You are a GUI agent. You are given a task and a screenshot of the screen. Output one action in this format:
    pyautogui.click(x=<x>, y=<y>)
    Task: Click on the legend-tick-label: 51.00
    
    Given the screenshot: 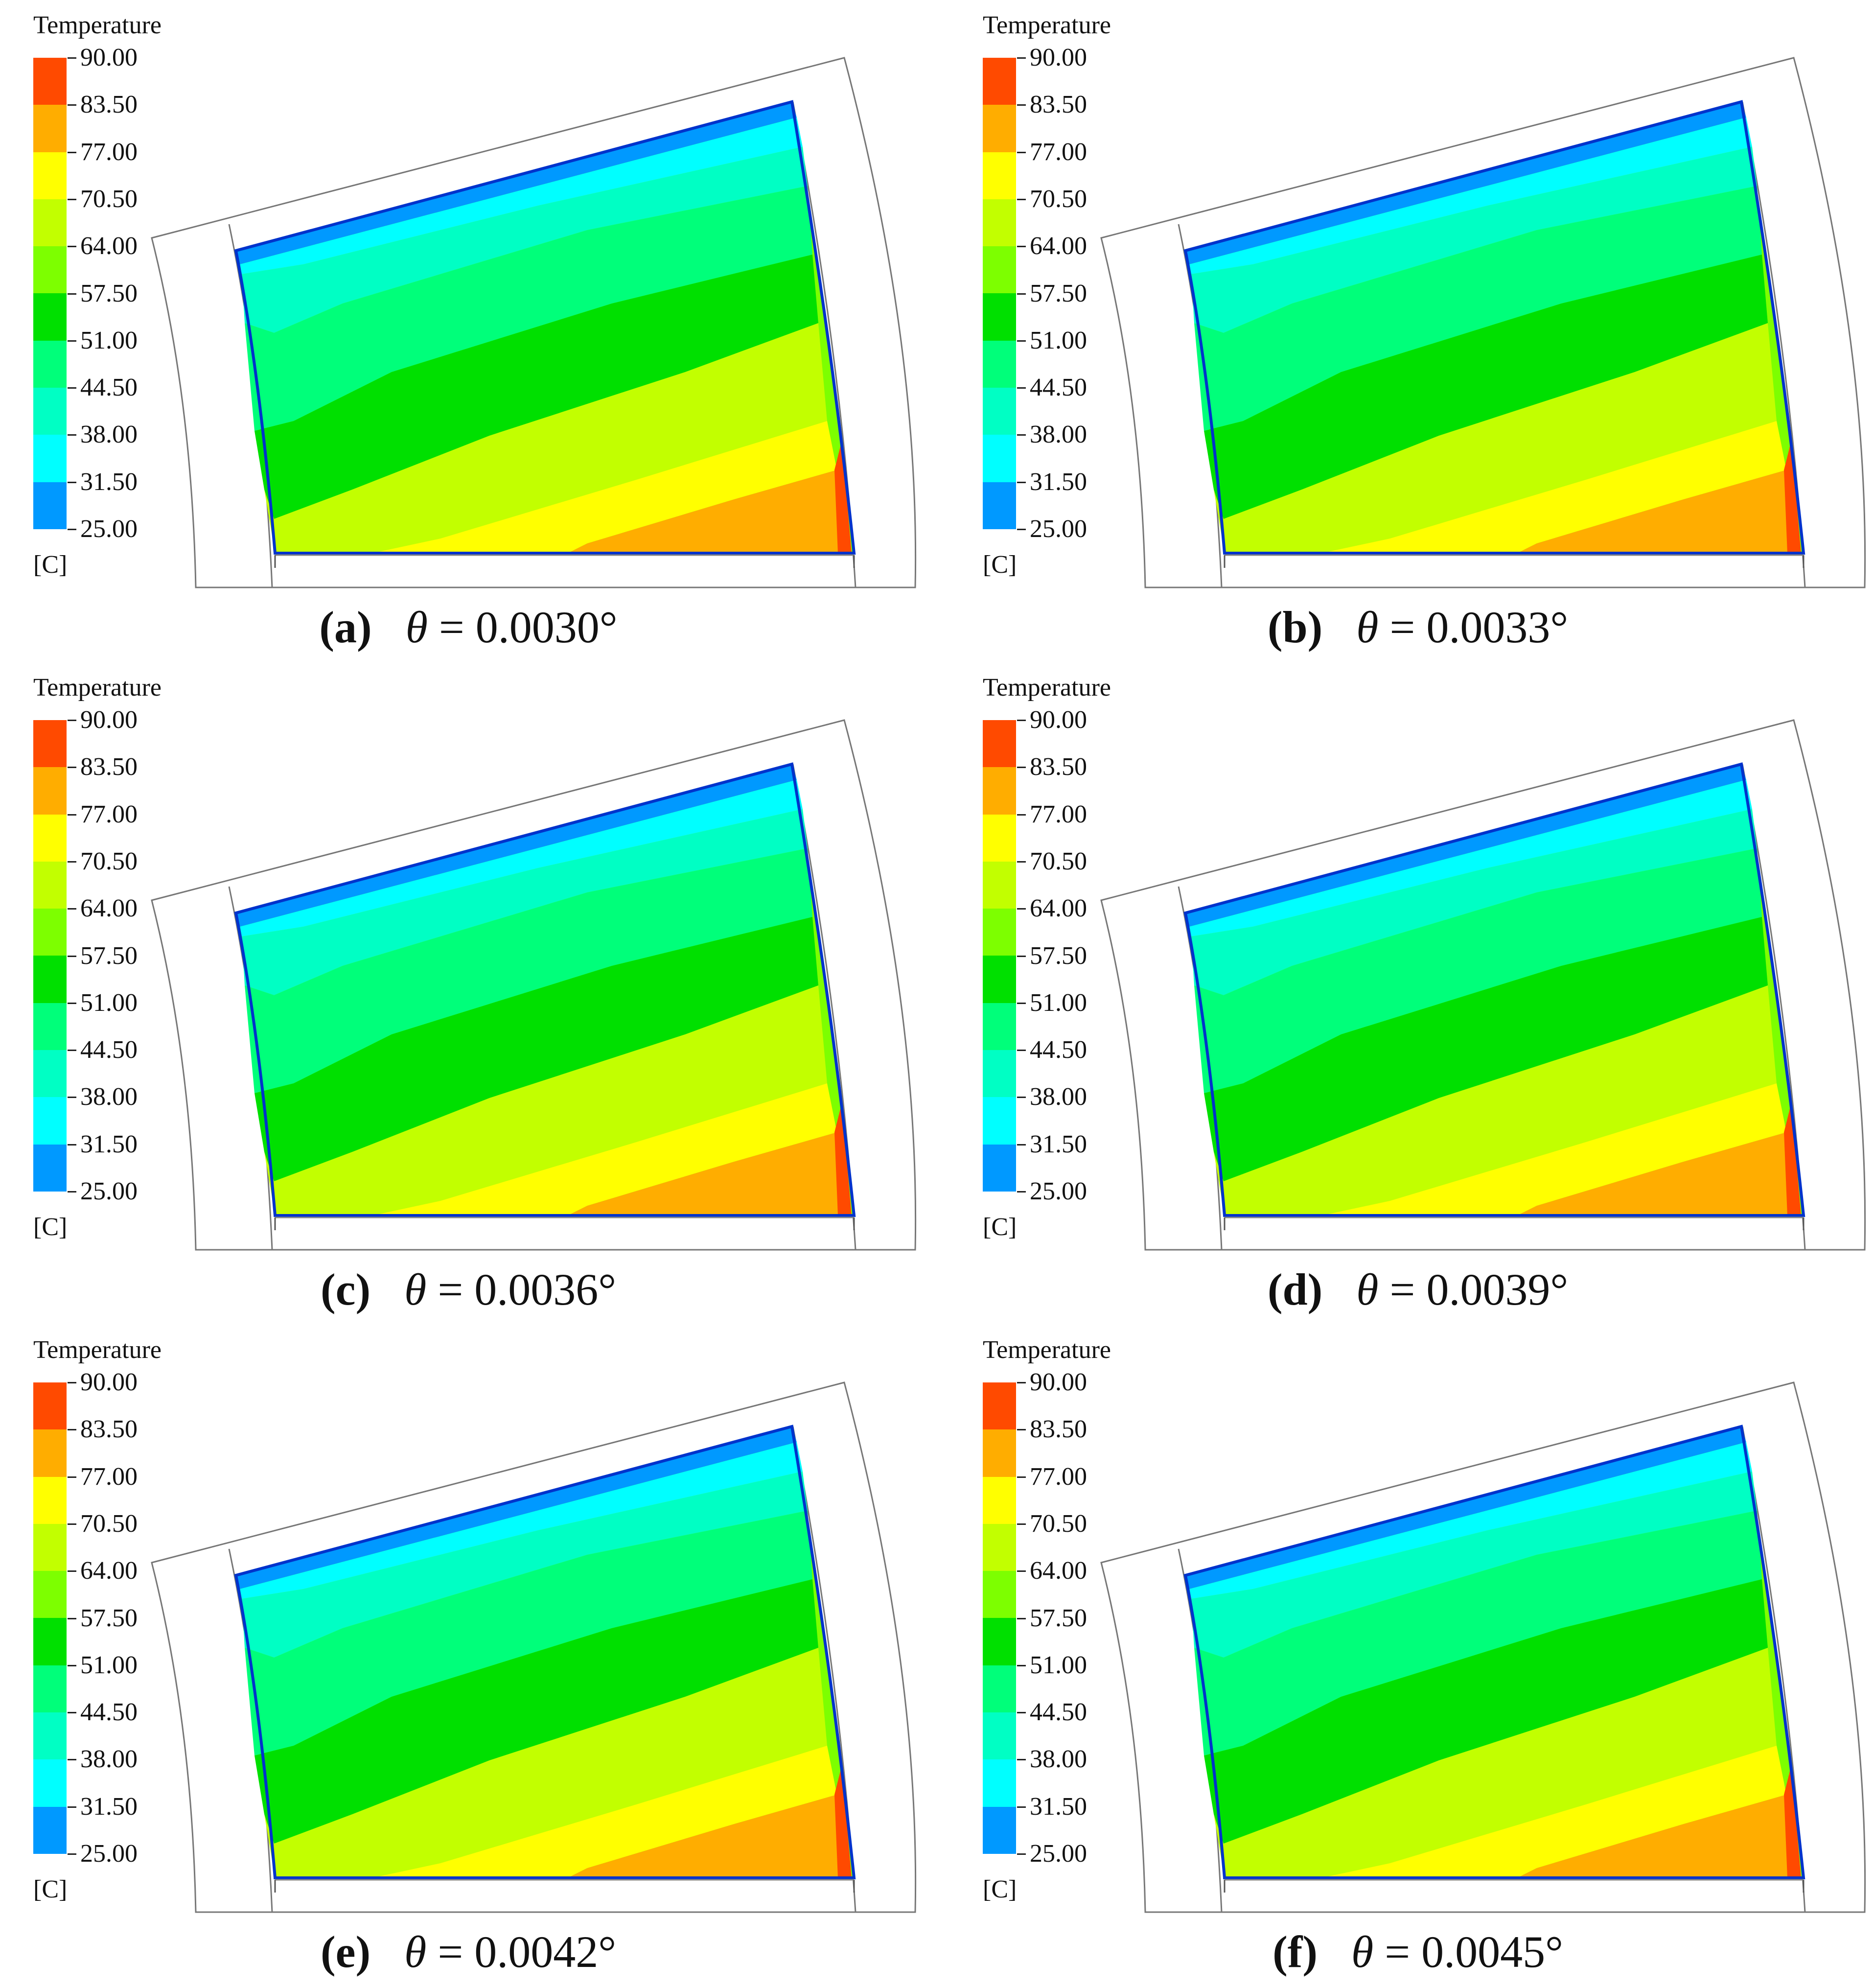 What is the action you would take?
    pyautogui.click(x=109, y=340)
    